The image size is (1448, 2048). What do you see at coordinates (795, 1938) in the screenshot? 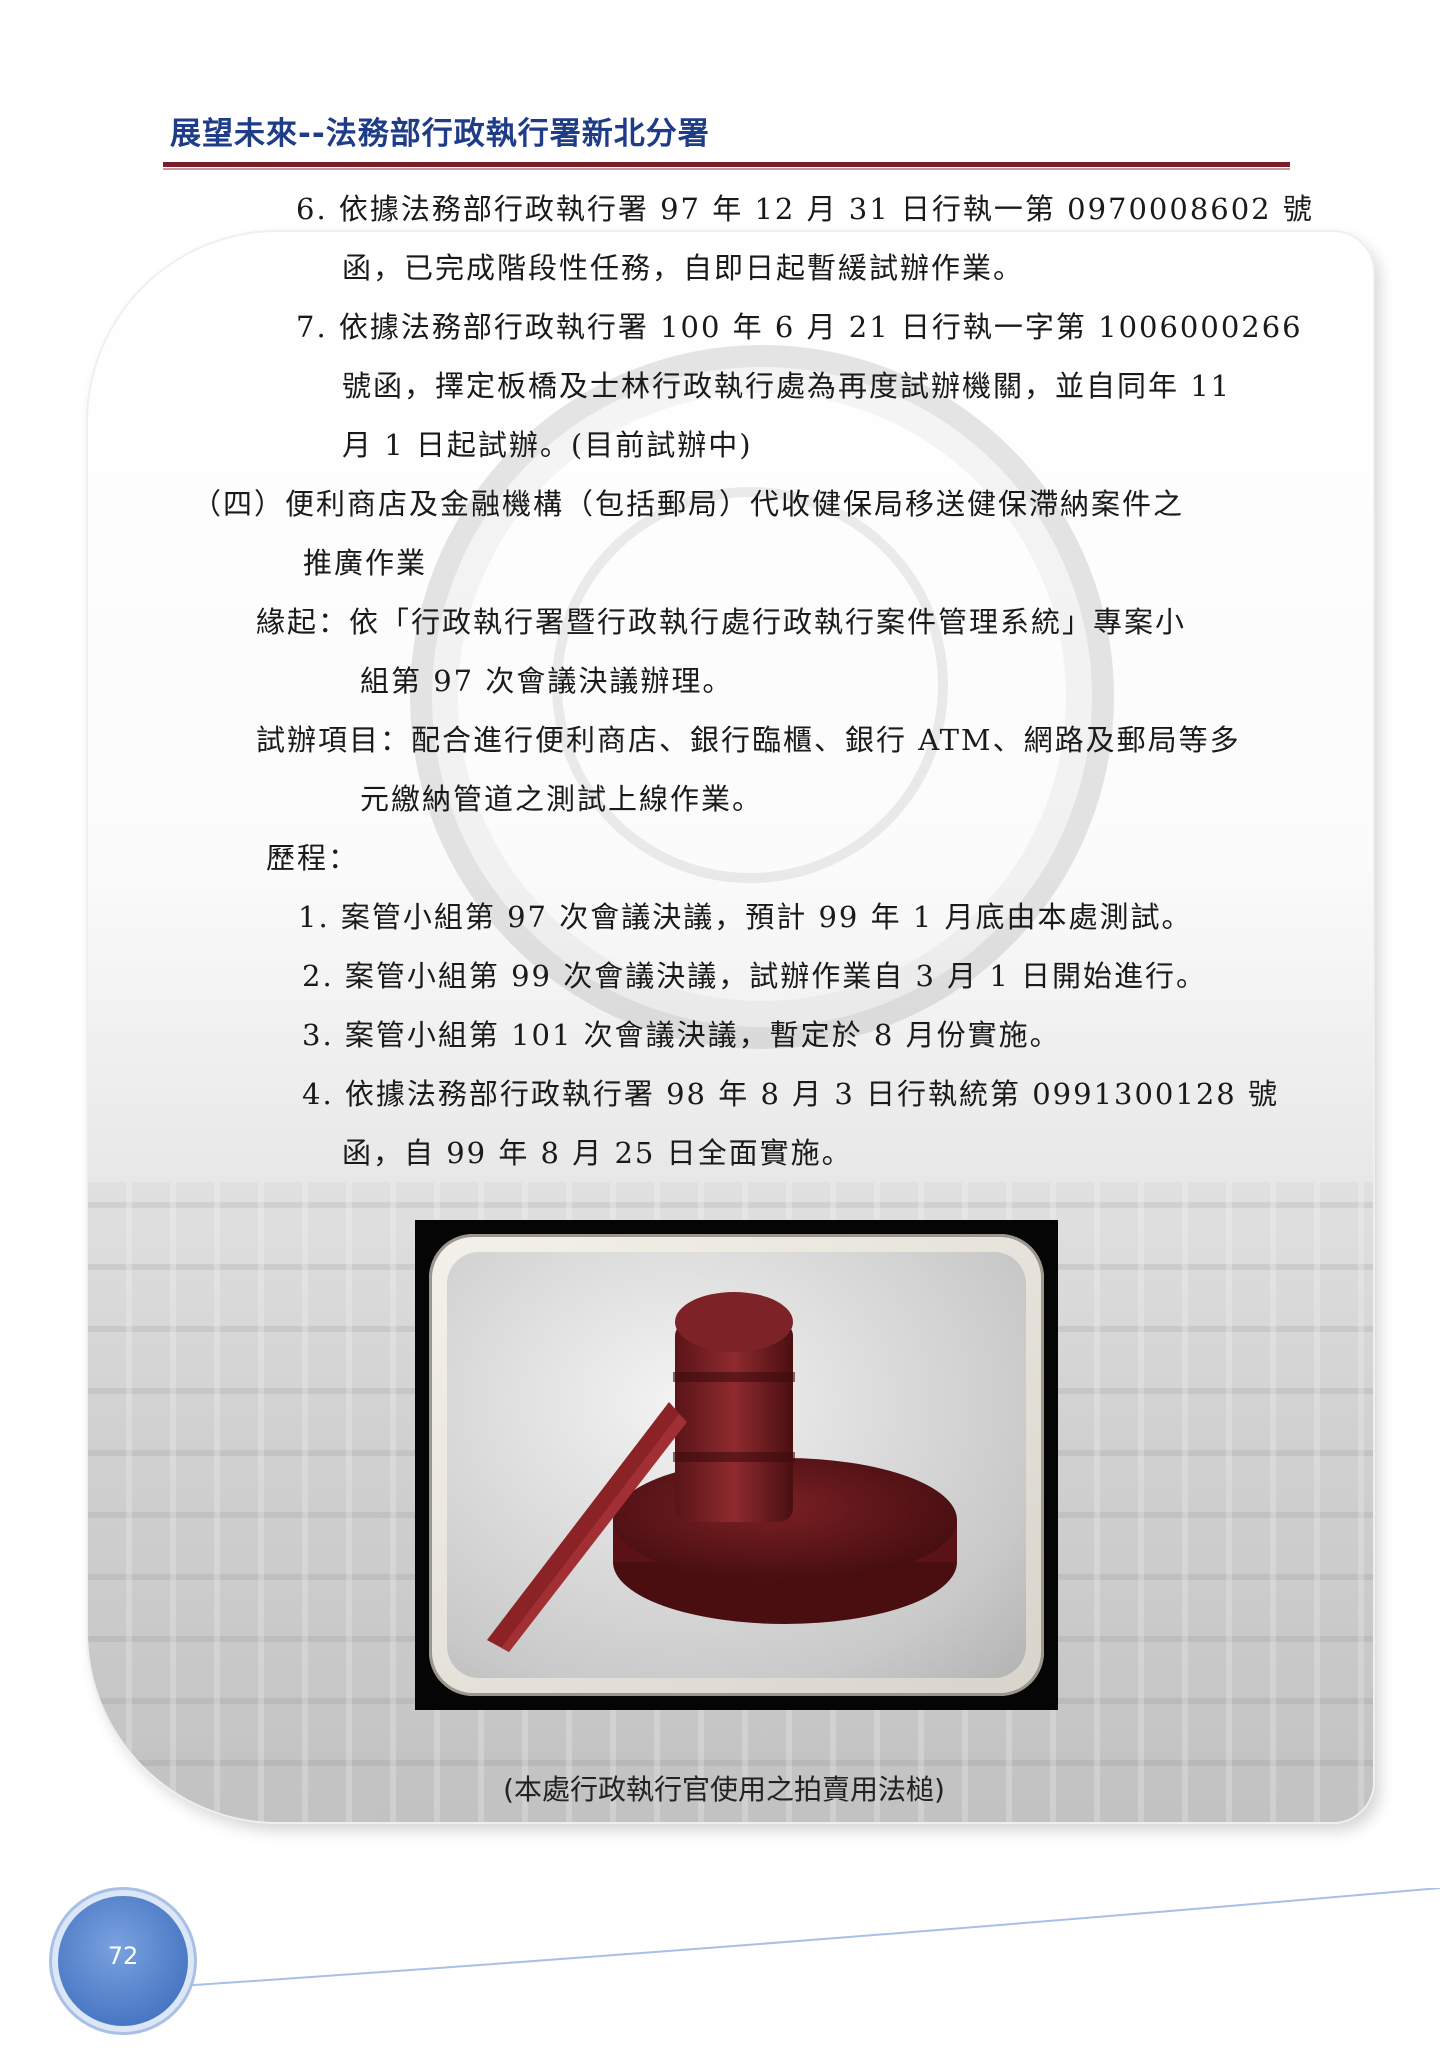
I see `footer-decorative-line` at bounding box center [795, 1938].